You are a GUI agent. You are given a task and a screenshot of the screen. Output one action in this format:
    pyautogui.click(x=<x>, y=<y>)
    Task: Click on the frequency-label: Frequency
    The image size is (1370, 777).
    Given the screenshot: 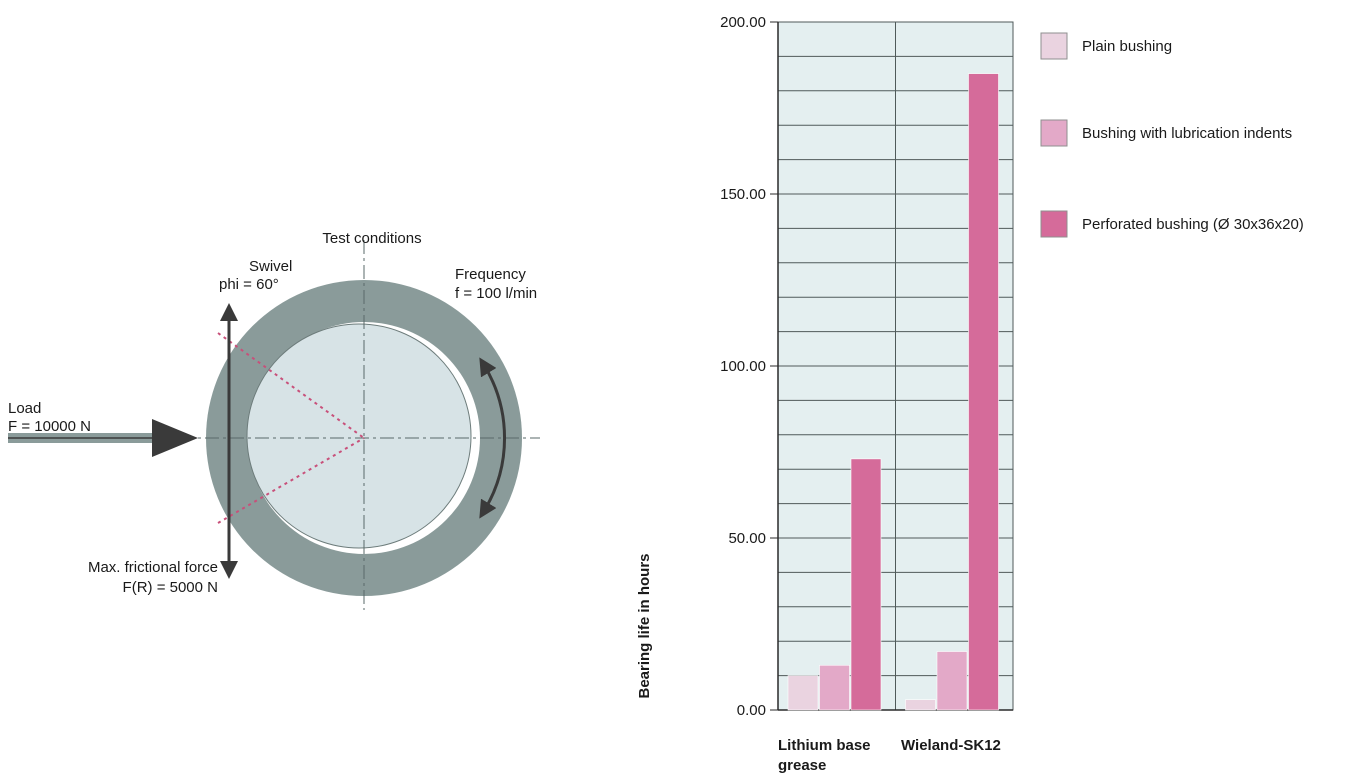 What is the action you would take?
    pyautogui.click(x=490, y=274)
    